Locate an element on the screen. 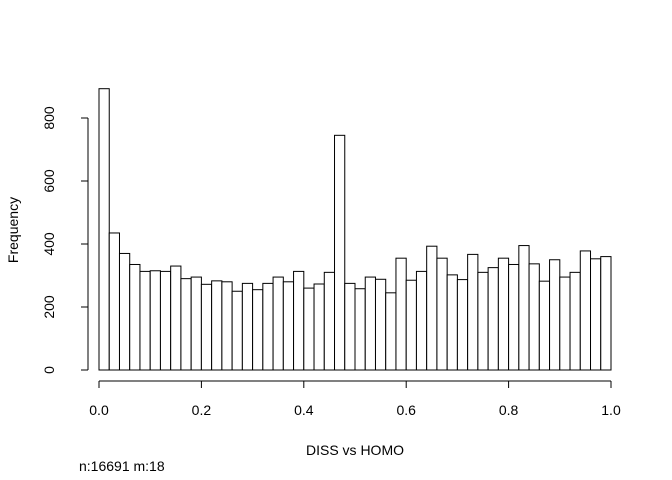 This screenshot has height=480, width=672. y-tick-label: 400 is located at coordinates (49, 244).